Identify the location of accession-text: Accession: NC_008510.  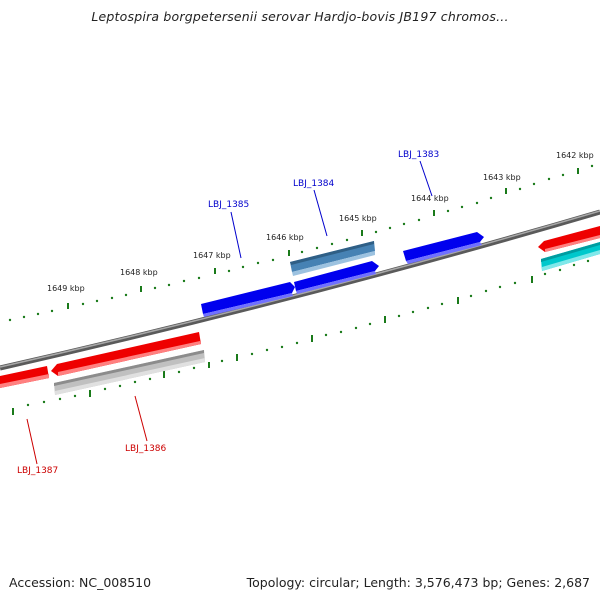
(80, 582).